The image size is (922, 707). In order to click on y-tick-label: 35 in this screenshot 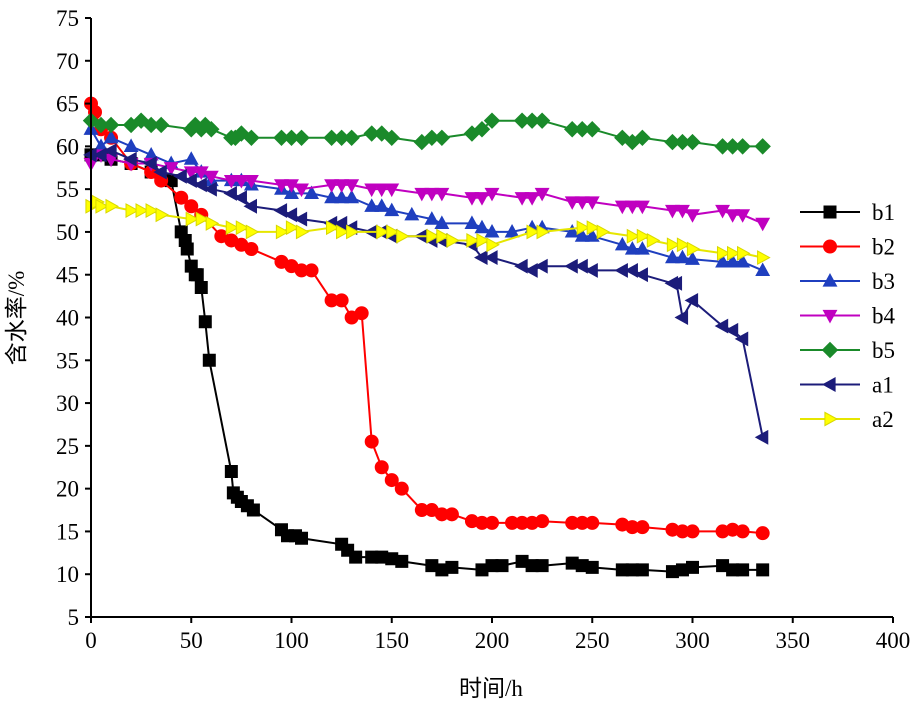, I will do `click(67, 360)`.